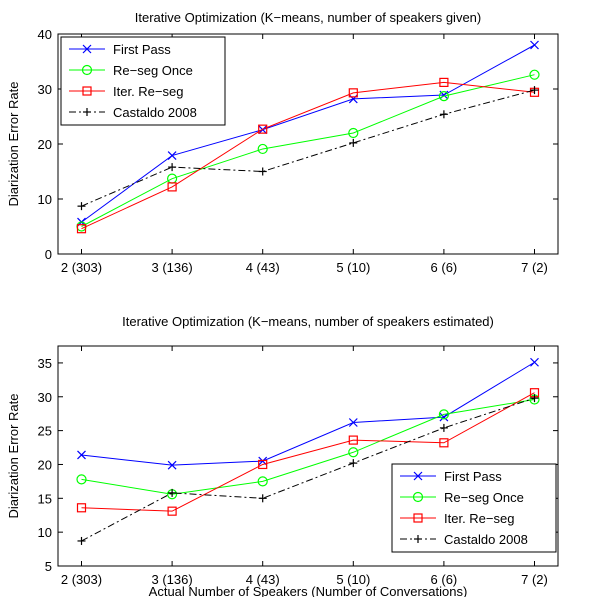 The image size is (591, 597). I want to click on y-tick-label: 0, so click(48, 254).